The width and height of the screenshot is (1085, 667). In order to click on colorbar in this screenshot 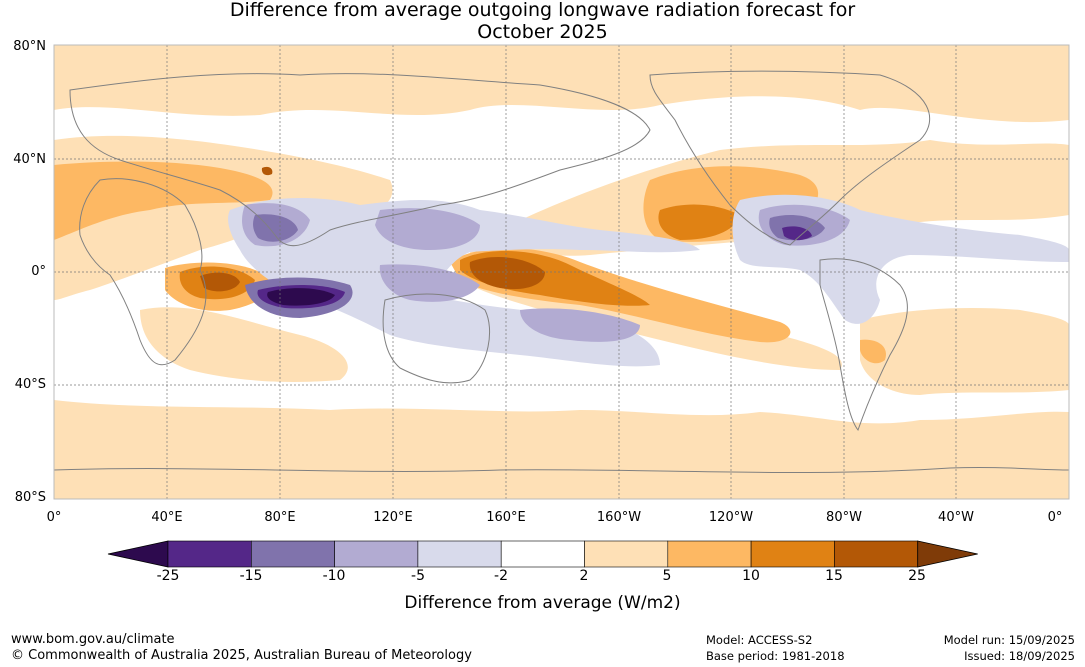, I will do `click(542, 554)`.